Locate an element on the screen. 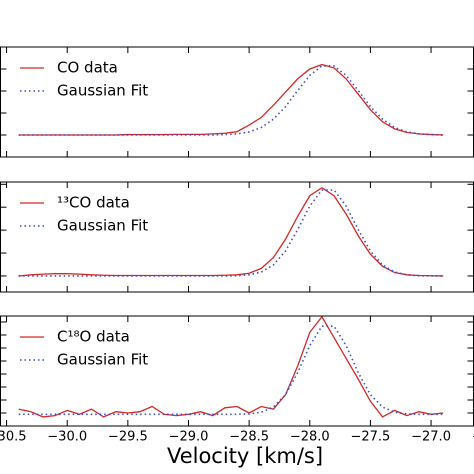 This screenshot has width=474, height=474. legend-label: C¹⁸O data is located at coordinates (93, 337).